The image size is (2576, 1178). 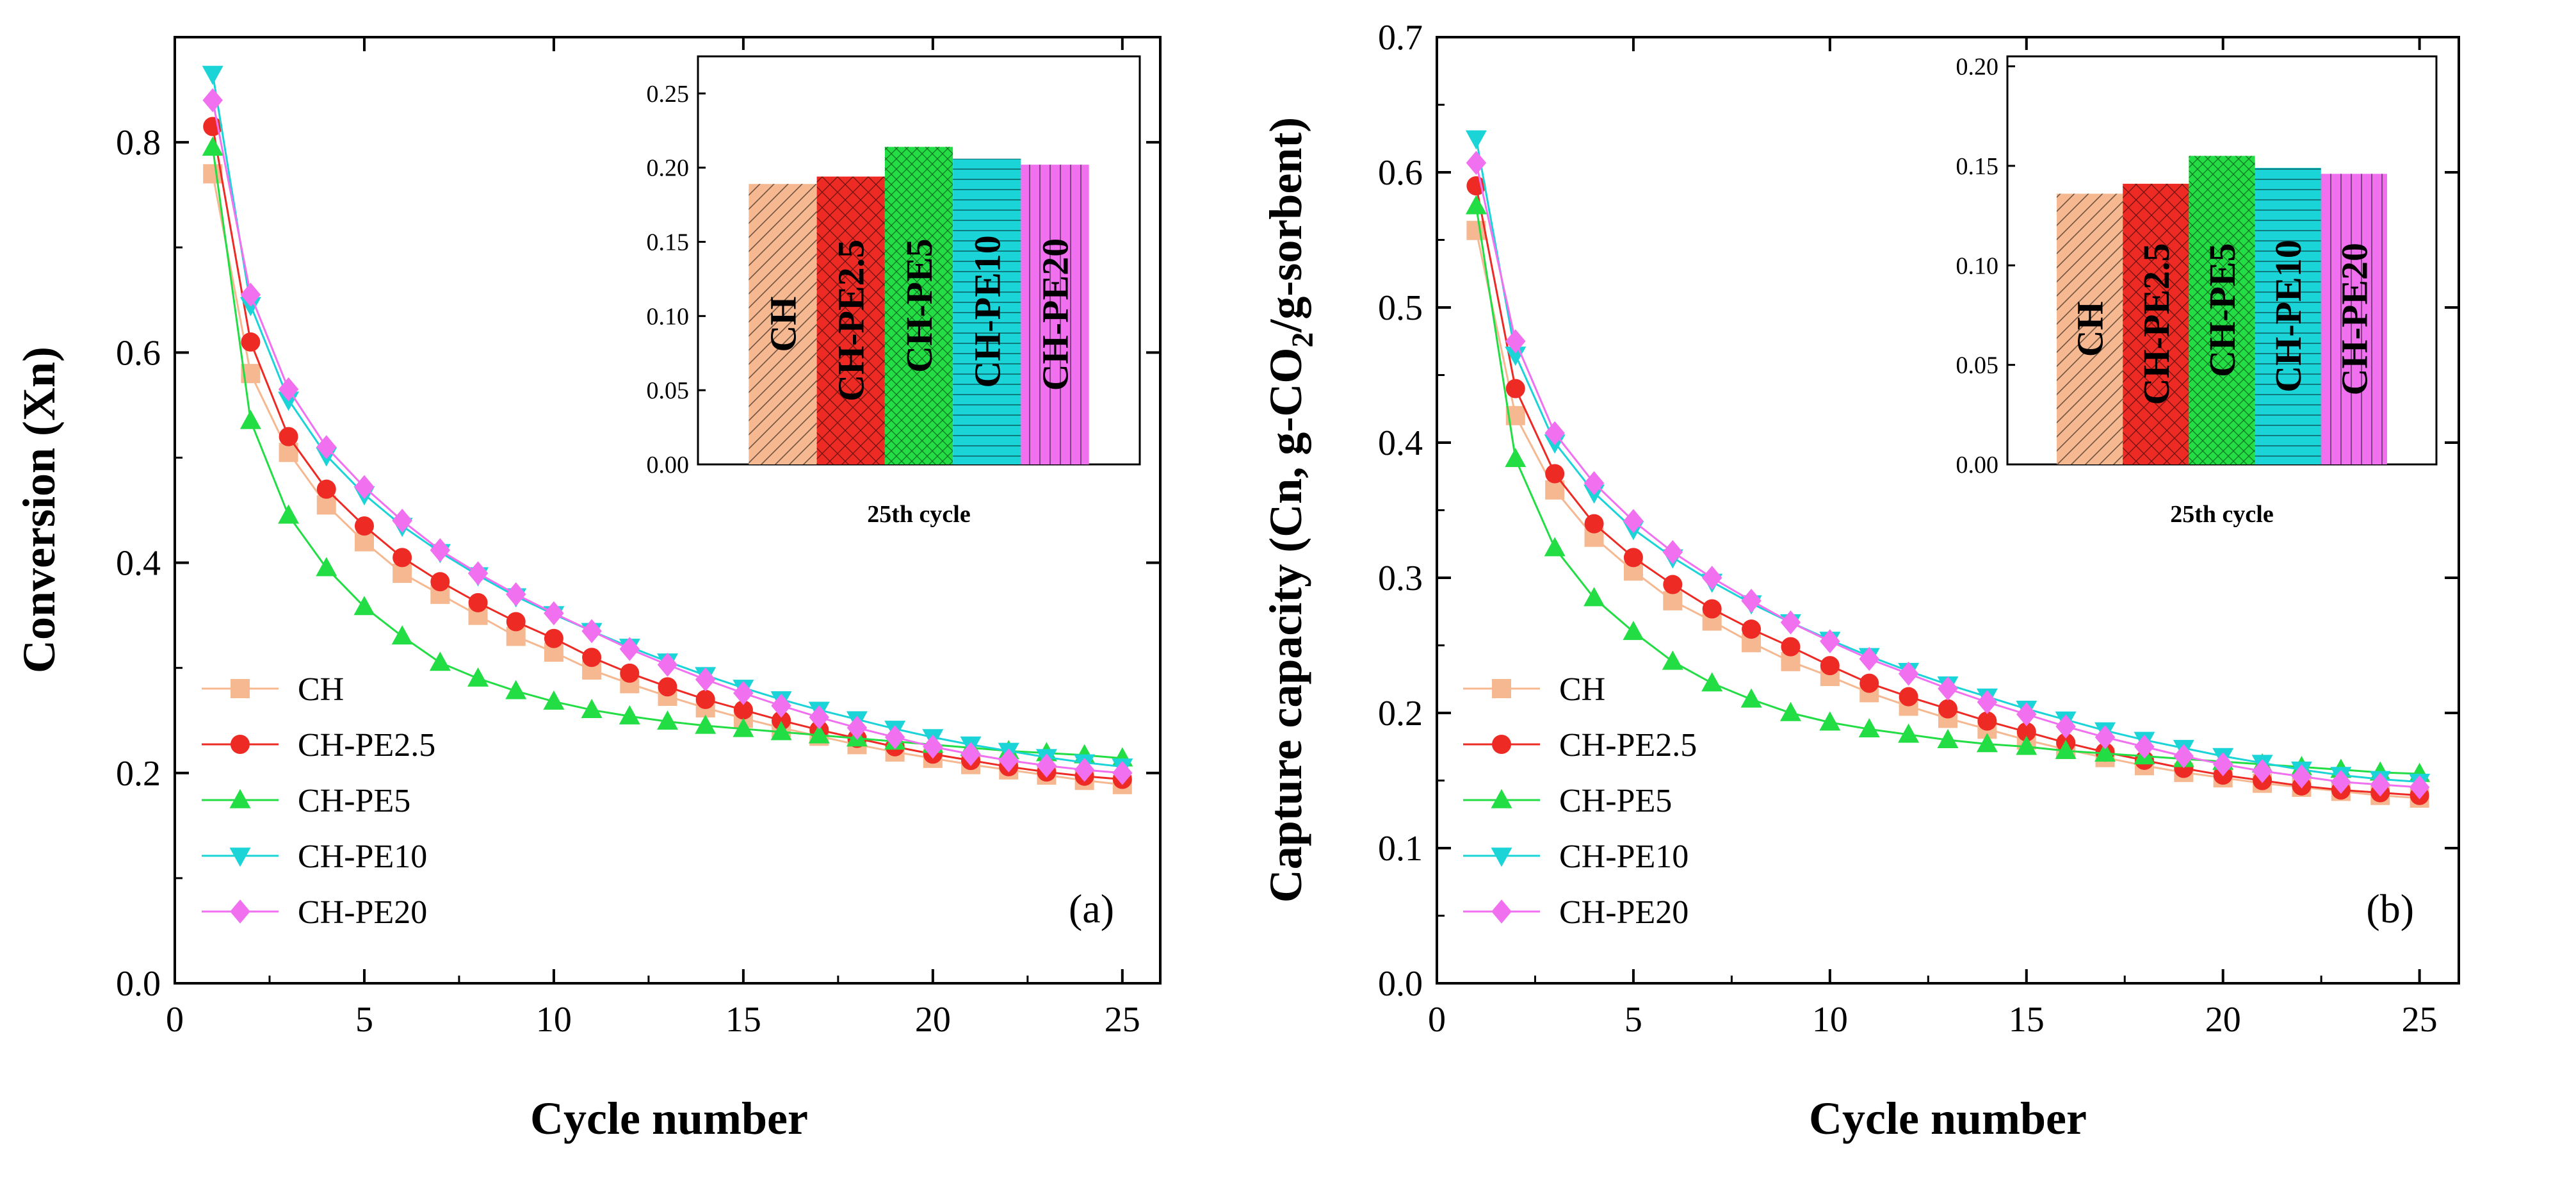 I want to click on inset-bar-label: CH, so click(x=783, y=324).